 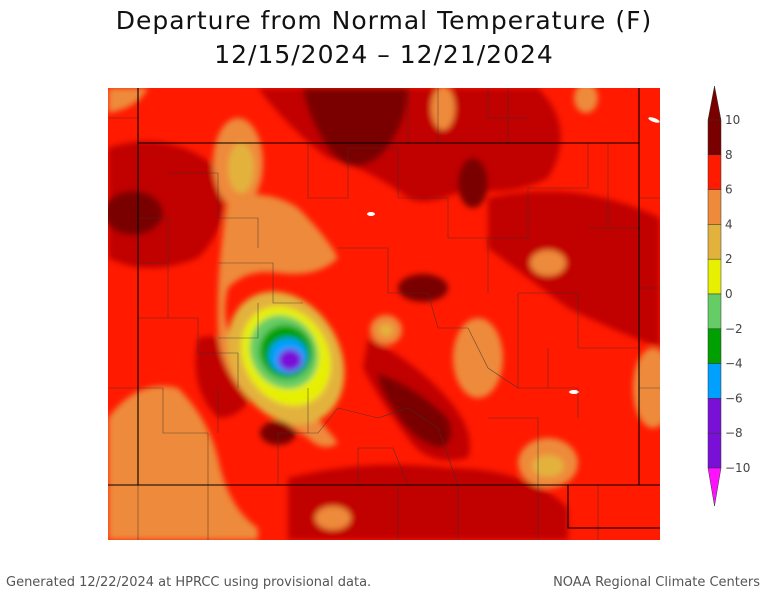 What do you see at coordinates (443, 109) in the screenshot?
I see `region-plus4-northeast-small` at bounding box center [443, 109].